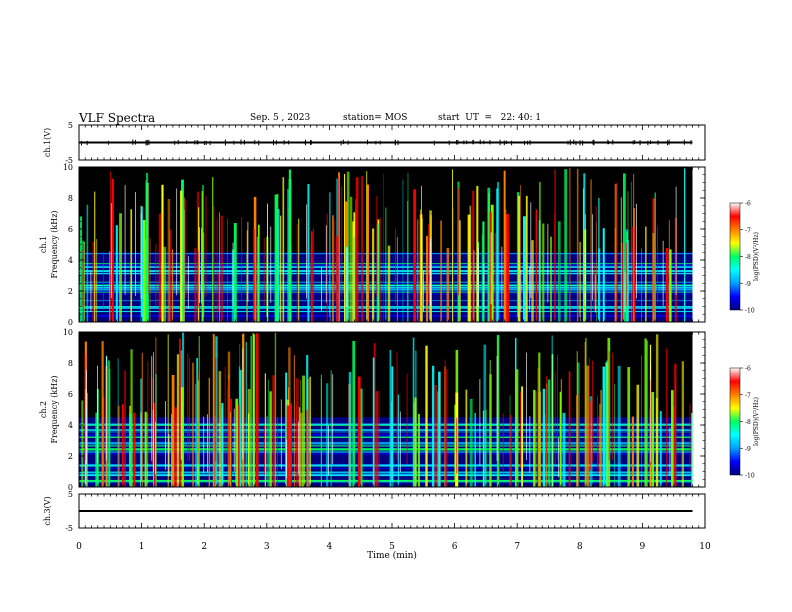  I want to click on x-axis-label: Time (min), so click(392, 555).